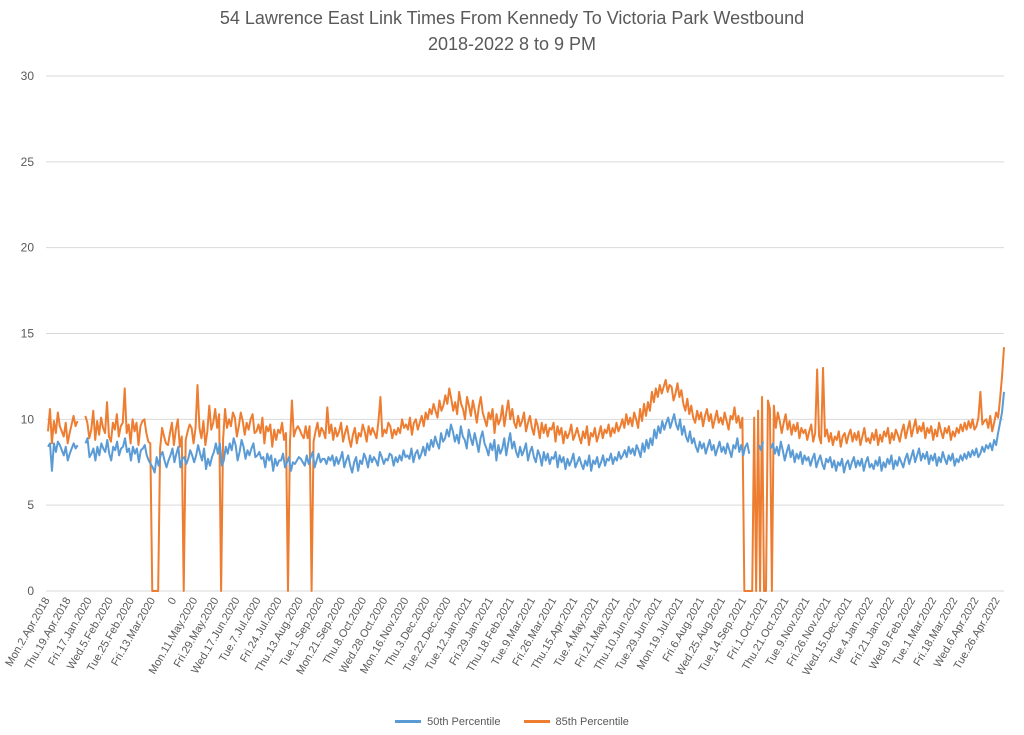 This screenshot has width=1024, height=735. What do you see at coordinates (28, 419) in the screenshot?
I see `y-tick-label: 10` at bounding box center [28, 419].